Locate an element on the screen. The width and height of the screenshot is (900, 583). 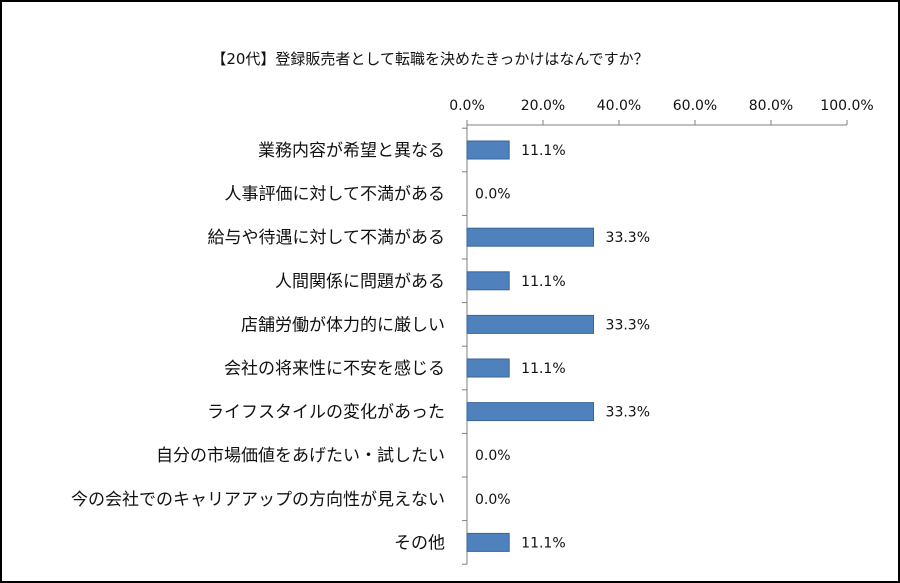
x-tick-label: 60.0% is located at coordinates (695, 106).